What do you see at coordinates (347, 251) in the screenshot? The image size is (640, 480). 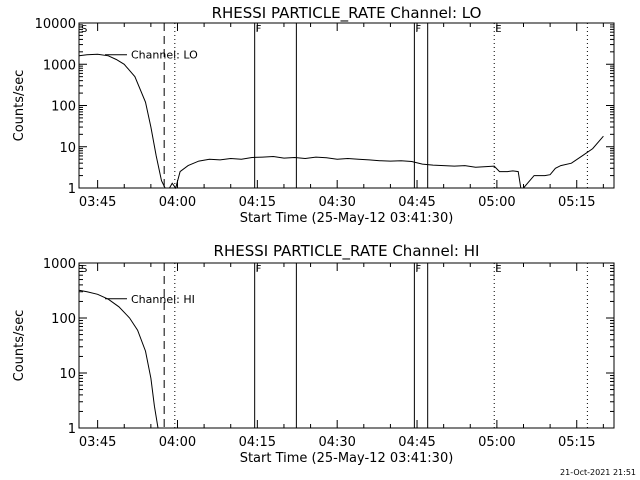 I see `chart-title: RHESSI PARTICLE_RATE Channel: HI` at bounding box center [347, 251].